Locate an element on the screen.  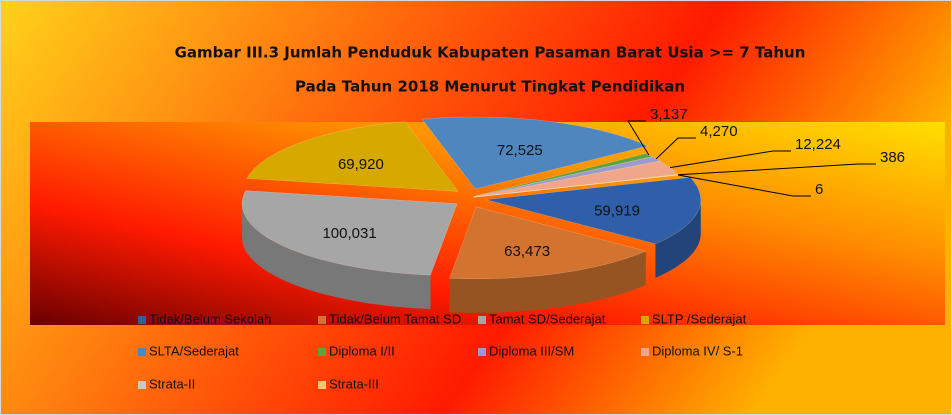
legend-label: Diploma IV/ S-1 is located at coordinates (697, 350).